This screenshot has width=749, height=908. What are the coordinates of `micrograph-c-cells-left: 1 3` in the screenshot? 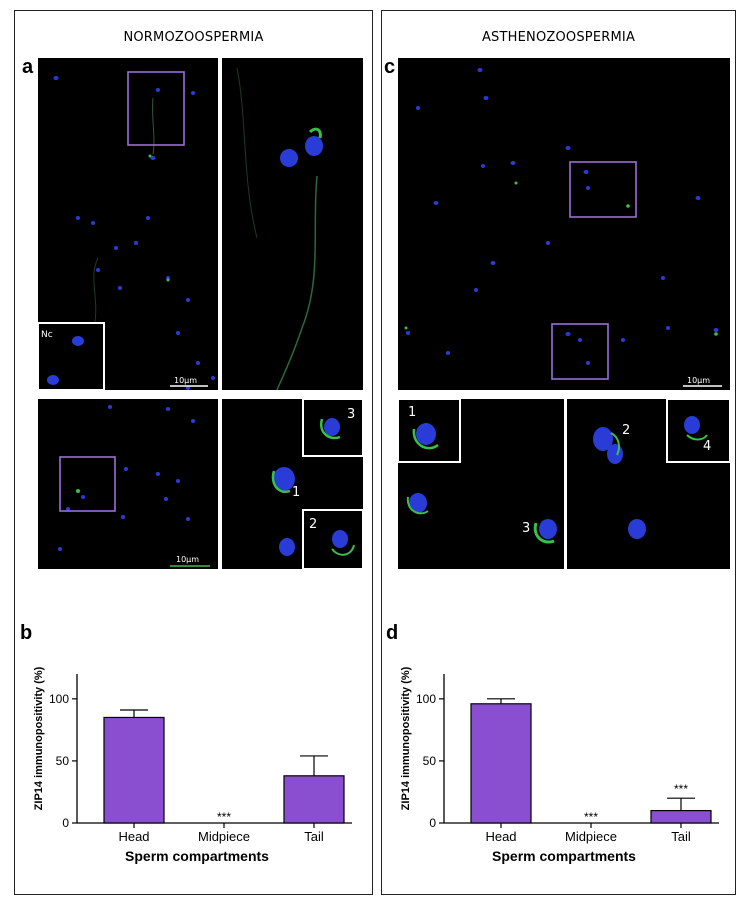 It's located at (481, 484).